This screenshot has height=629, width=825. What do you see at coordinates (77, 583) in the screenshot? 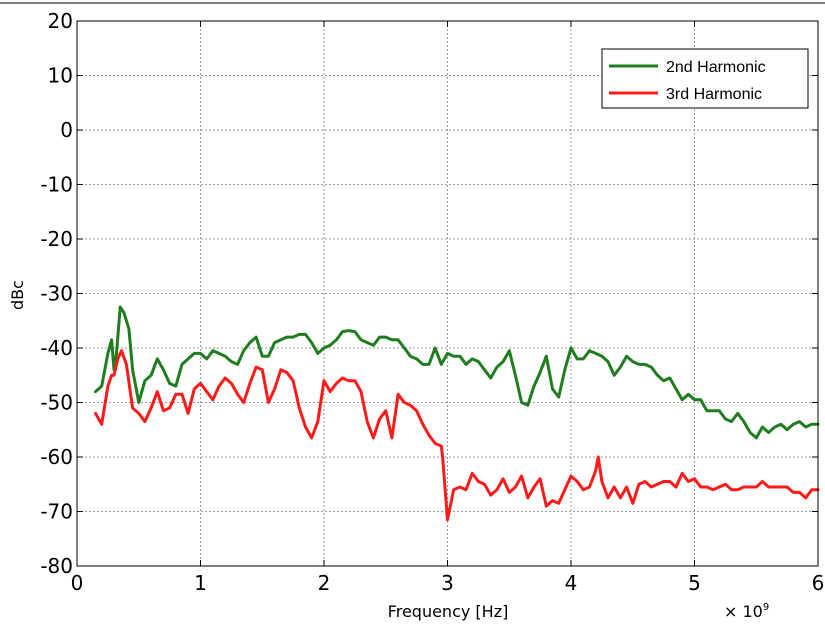
I see `x-tick-label: 0` at bounding box center [77, 583].